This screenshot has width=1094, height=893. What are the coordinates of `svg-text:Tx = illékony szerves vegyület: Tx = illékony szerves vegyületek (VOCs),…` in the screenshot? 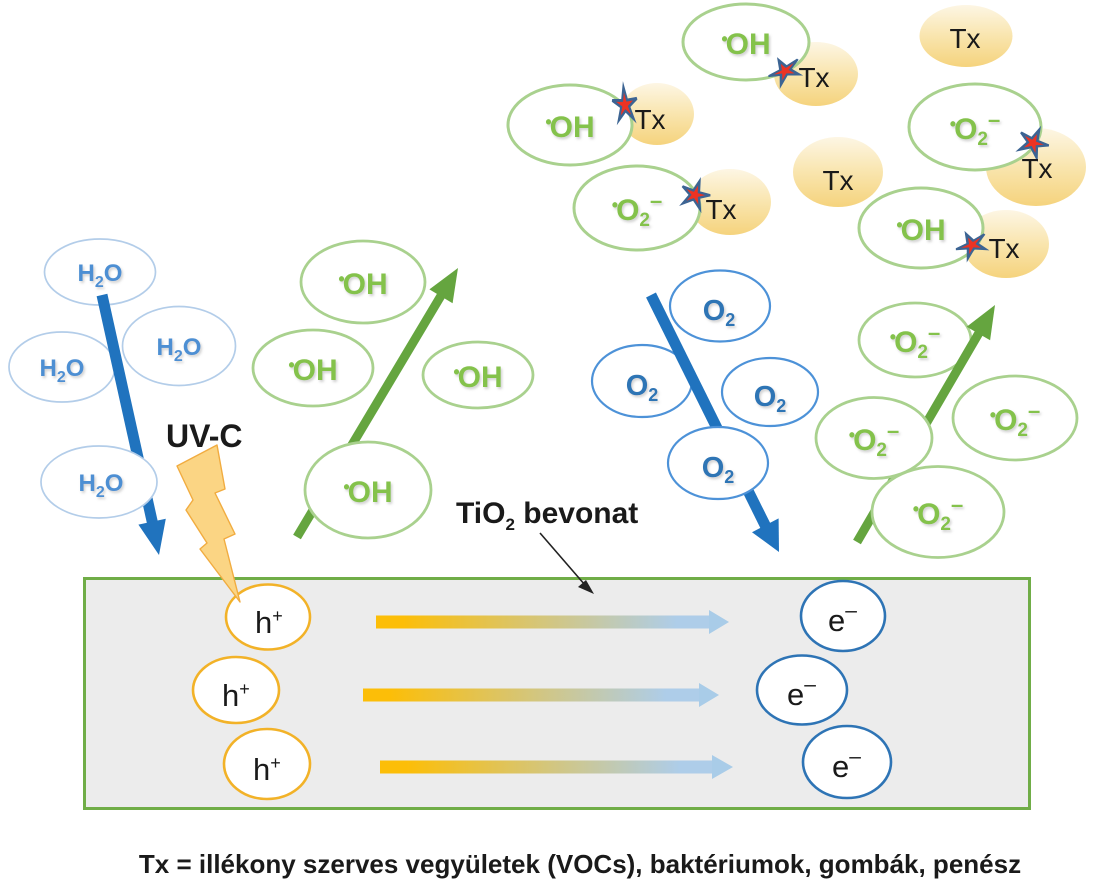 It's located at (580, 864).